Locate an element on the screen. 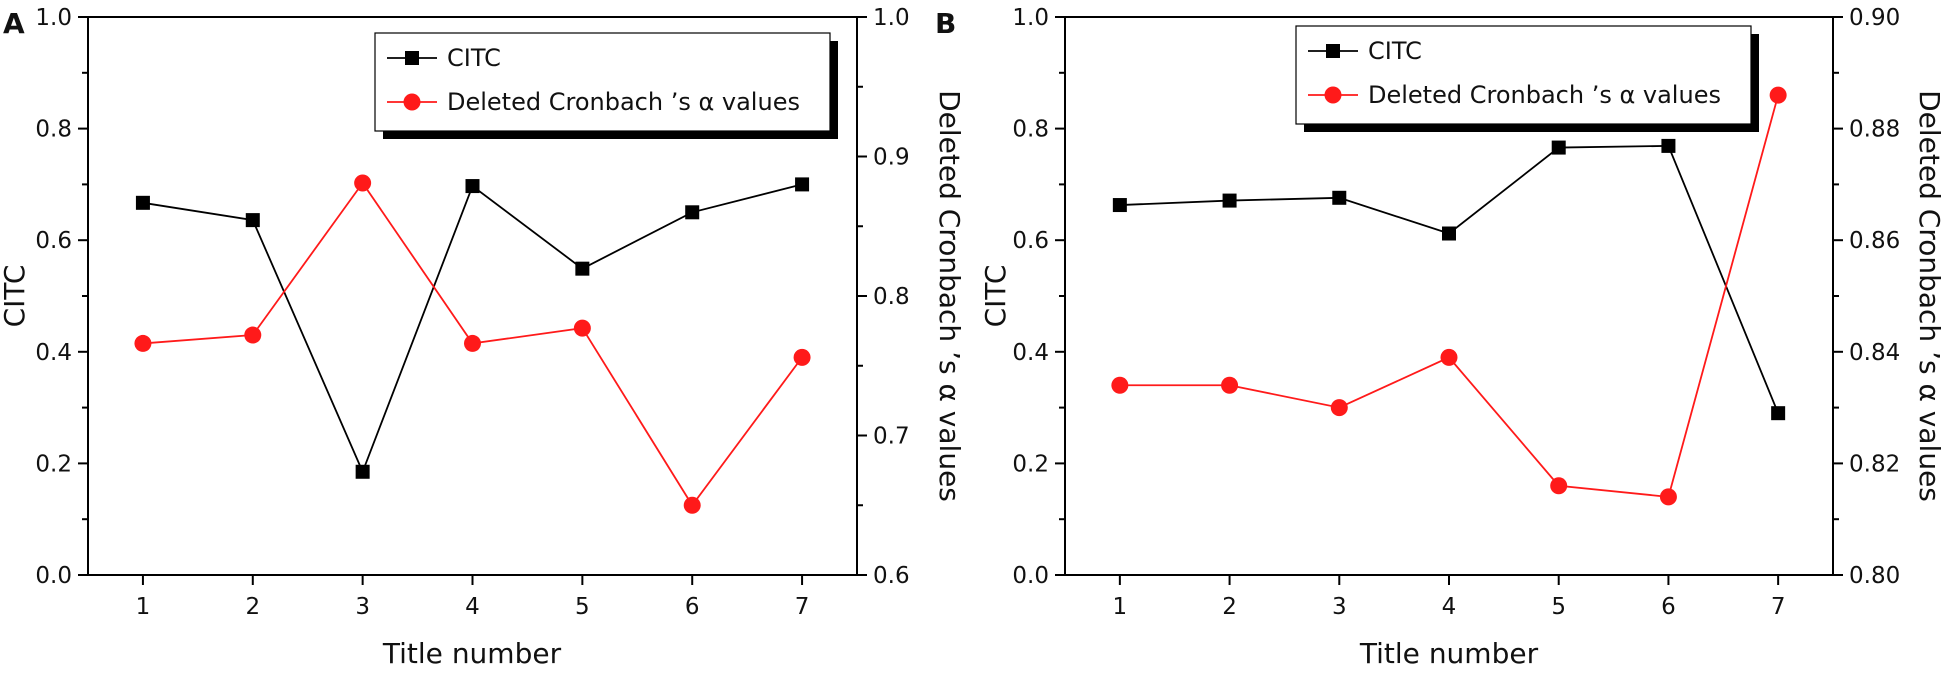 This screenshot has height=680, width=1950. panel-label: A is located at coordinates (14, 23).